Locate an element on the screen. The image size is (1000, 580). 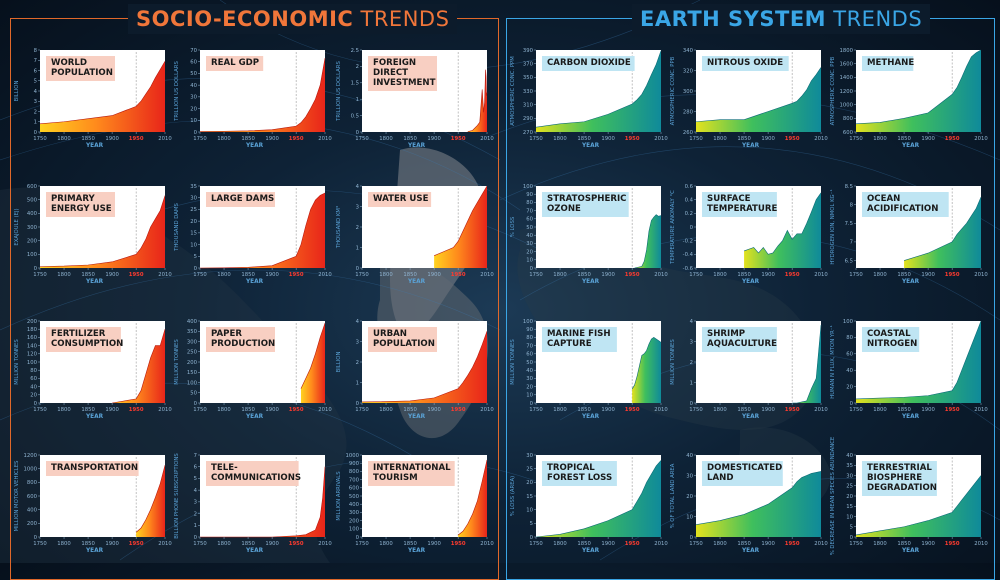
y-tick-label: 400 is located at coordinates (32, 214).